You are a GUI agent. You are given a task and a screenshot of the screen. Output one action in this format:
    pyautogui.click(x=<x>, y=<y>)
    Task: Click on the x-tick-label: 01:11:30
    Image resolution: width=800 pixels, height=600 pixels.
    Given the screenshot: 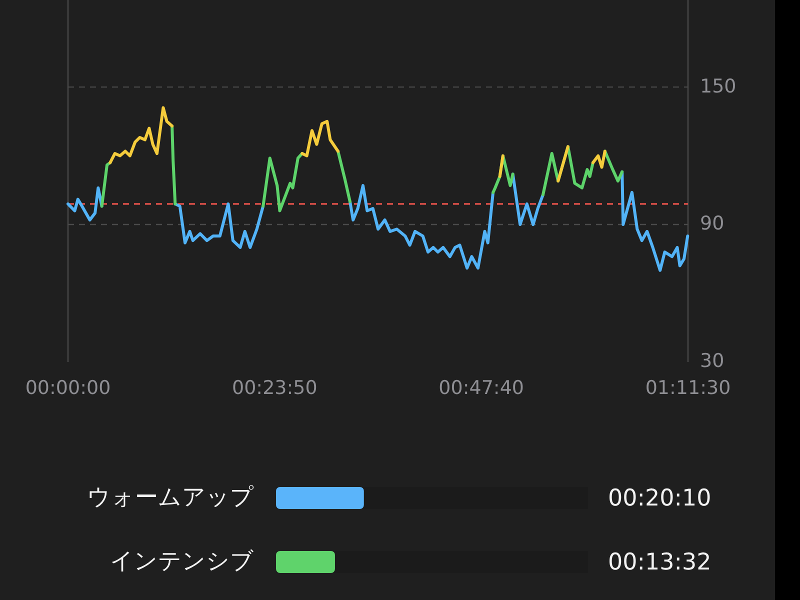 What is the action you would take?
    pyautogui.click(x=688, y=388)
    